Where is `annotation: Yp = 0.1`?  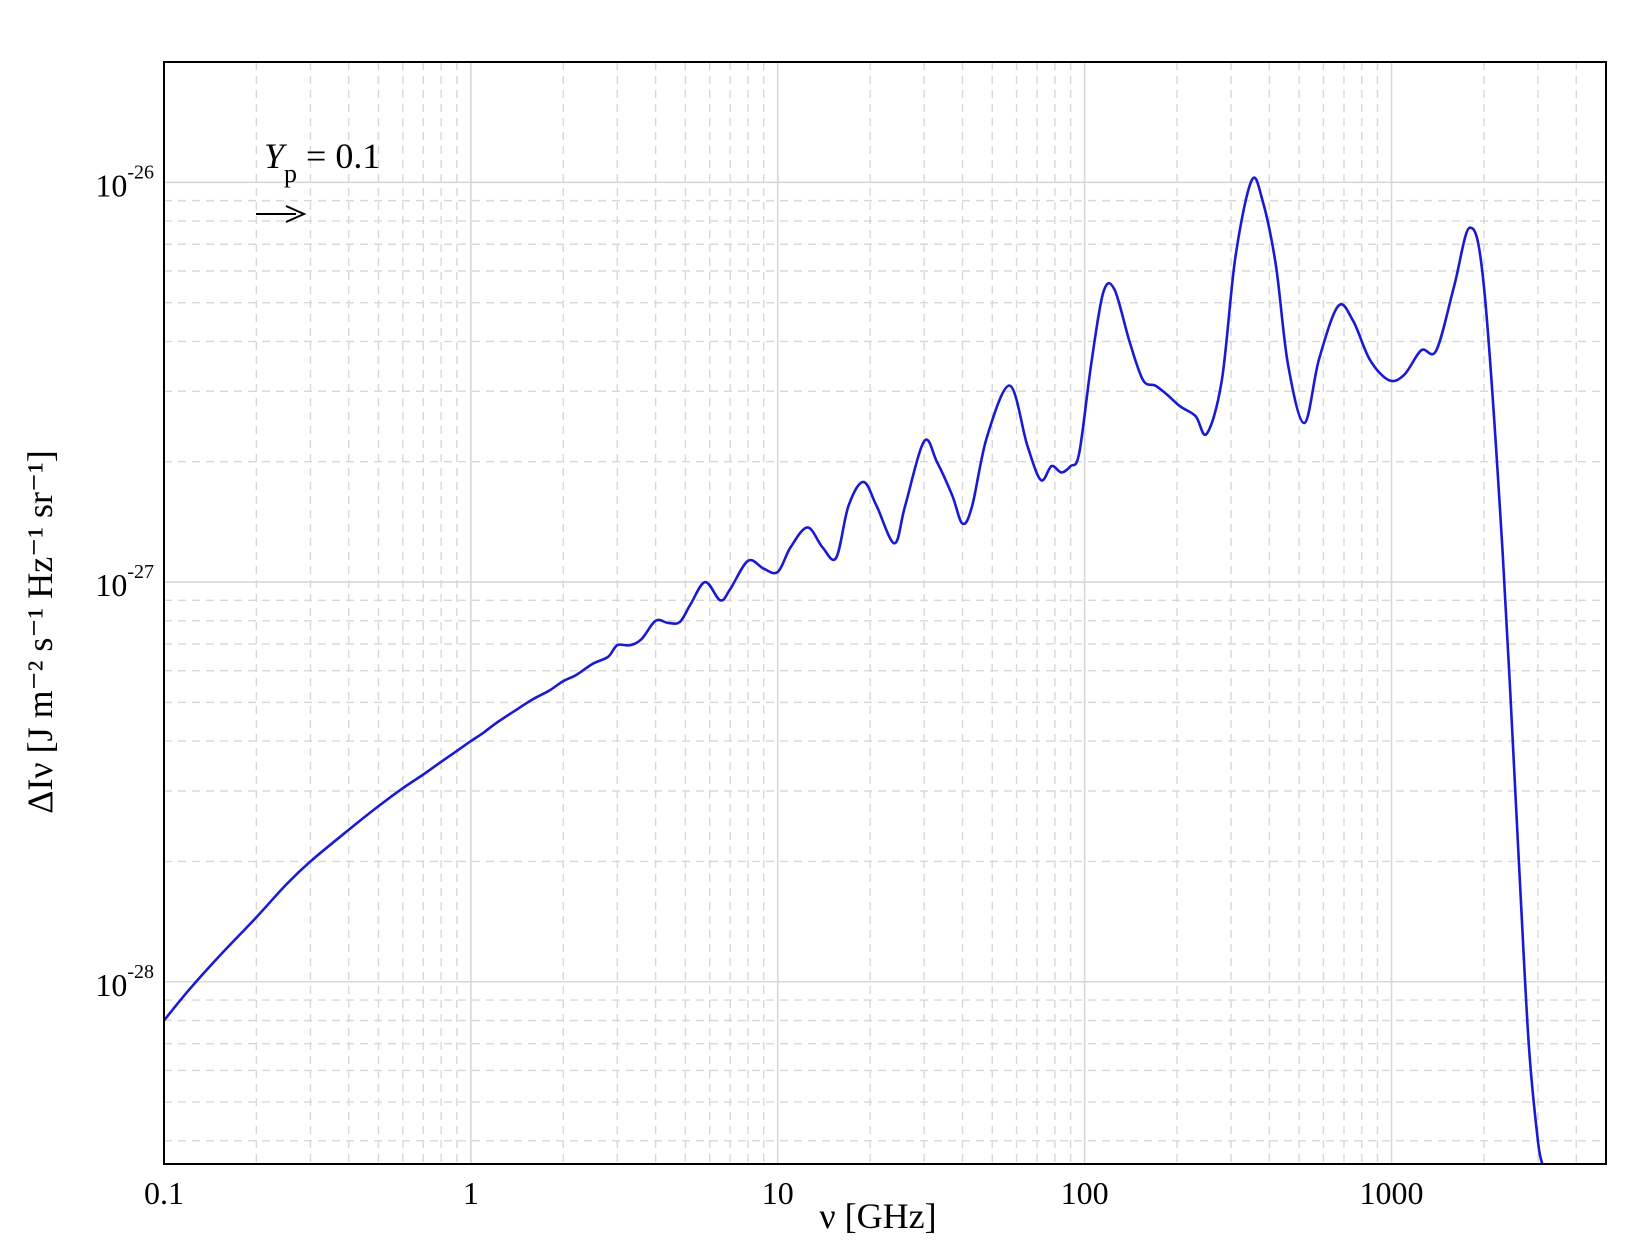 annotation: Yp = 0.1 is located at coordinates (318, 179).